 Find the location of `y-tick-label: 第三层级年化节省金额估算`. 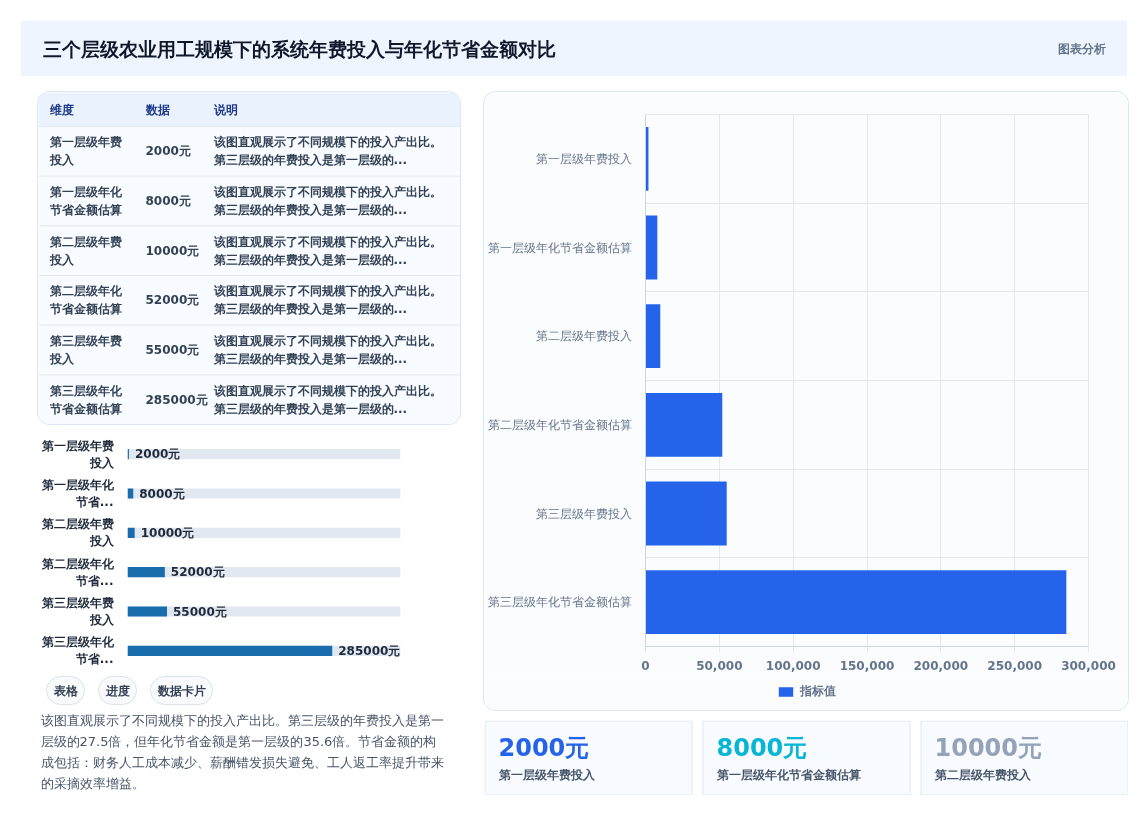

y-tick-label: 第三层级年化节省金额估算 is located at coordinates (559, 602).